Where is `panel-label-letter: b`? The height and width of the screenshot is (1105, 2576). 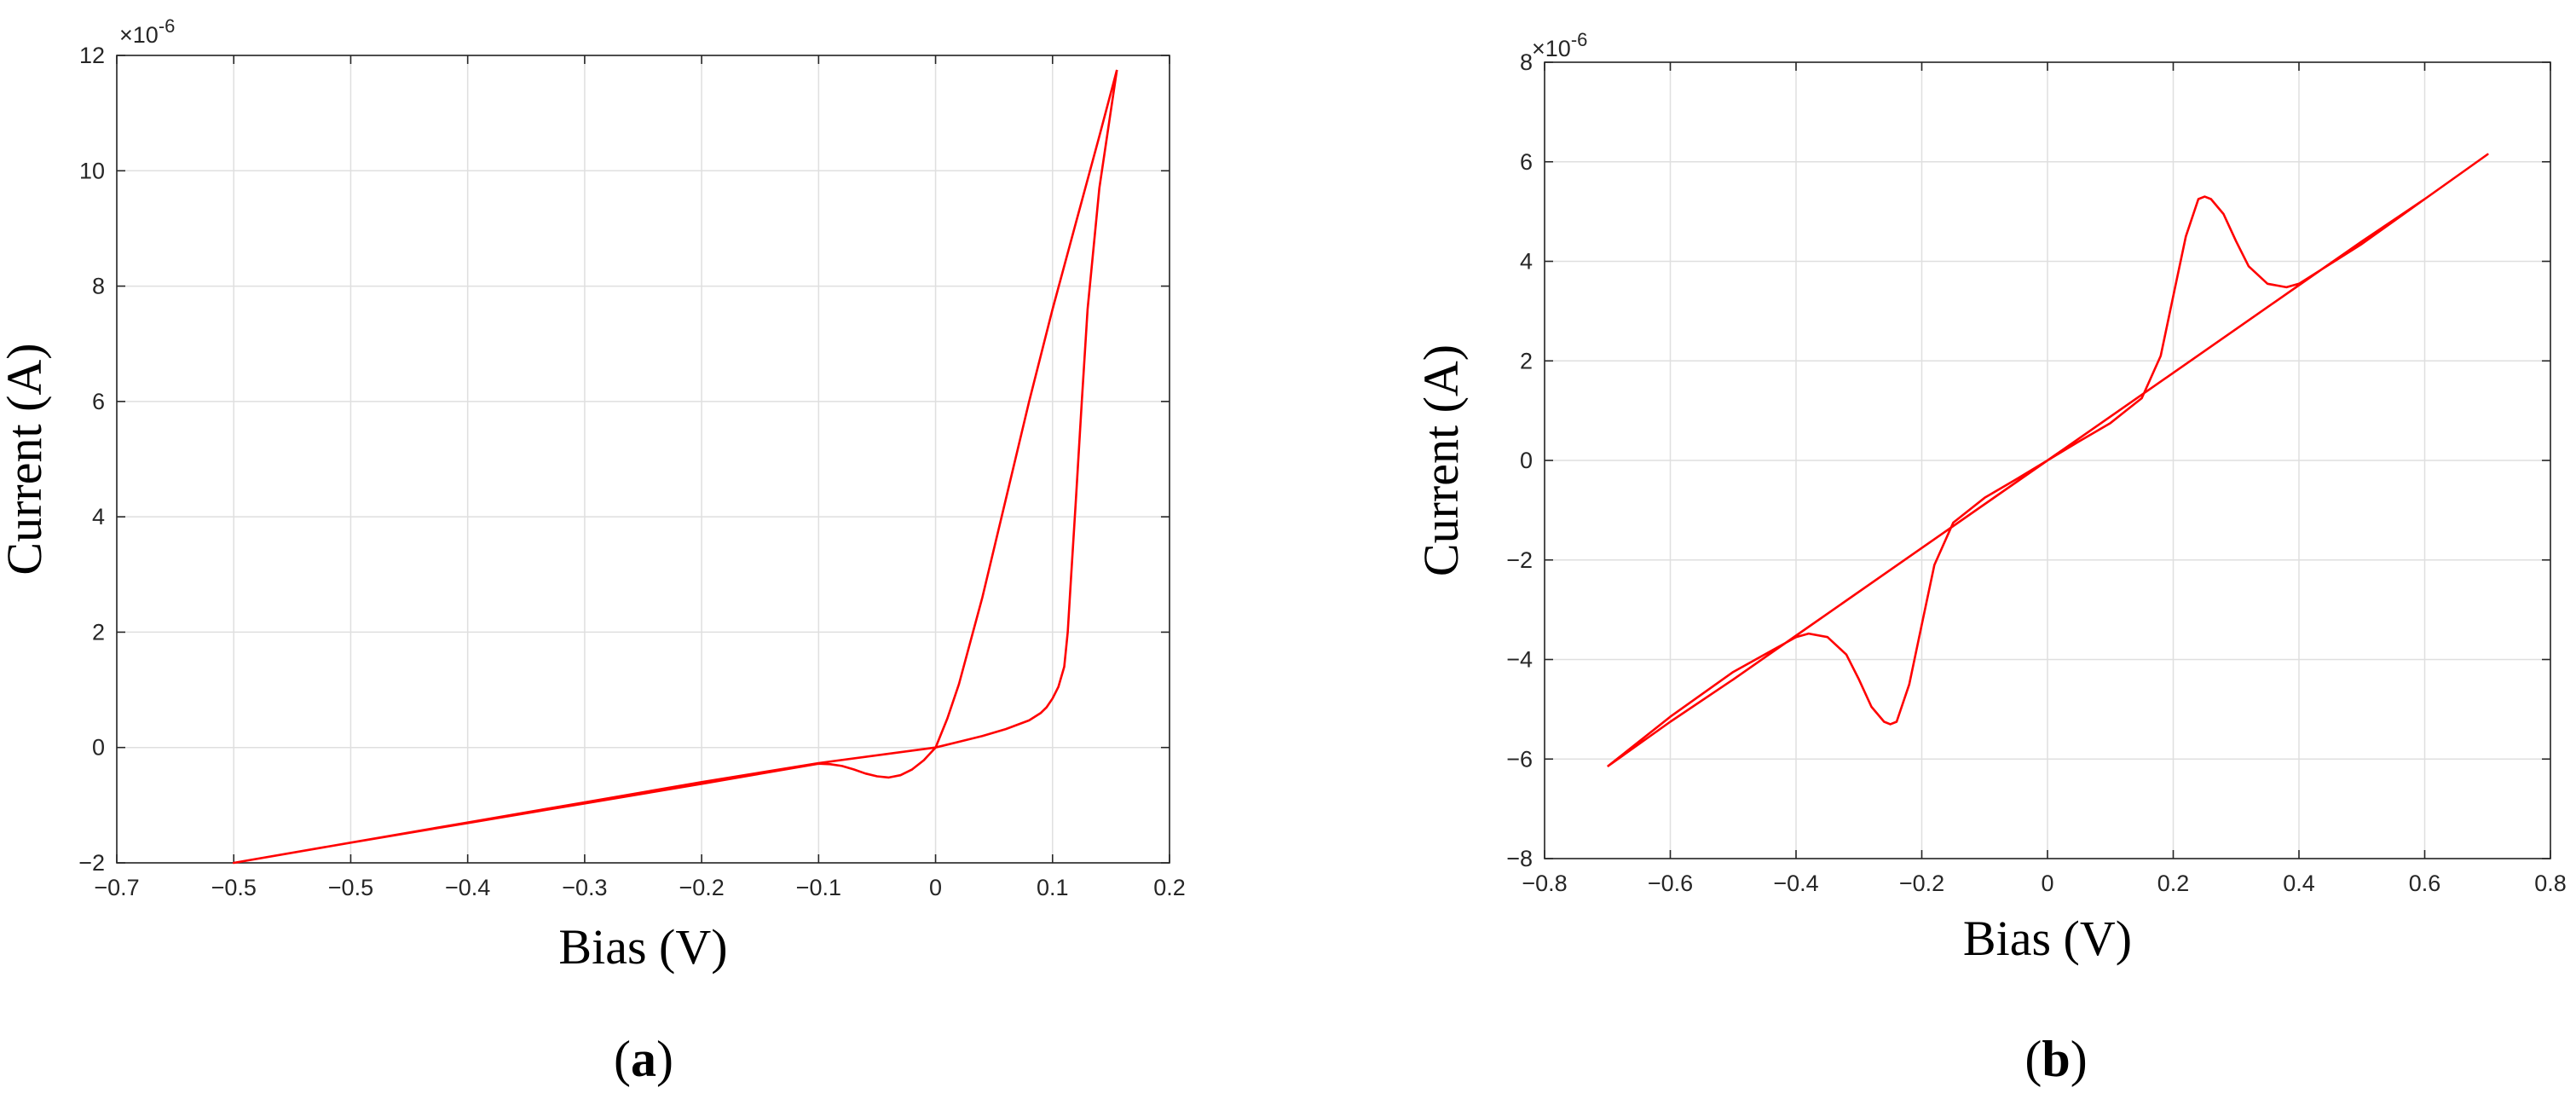
panel-label-letter: b is located at coordinates (2056, 1059).